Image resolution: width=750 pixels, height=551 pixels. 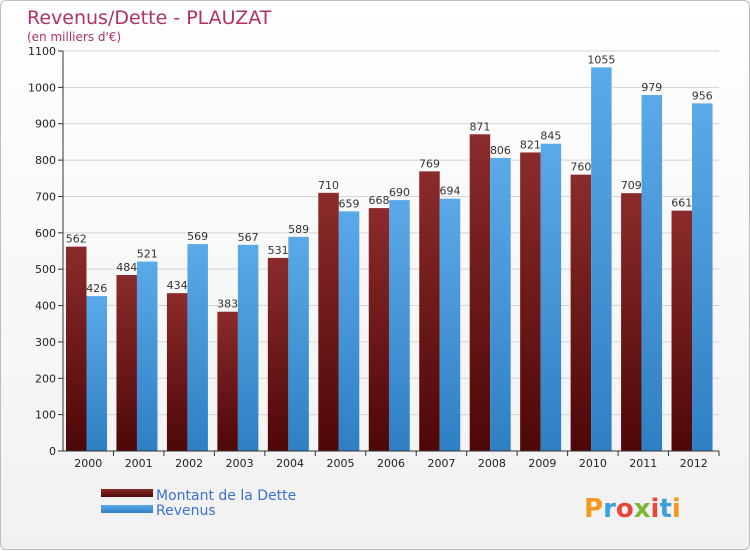 I want to click on data-label: 426, so click(x=96, y=288).